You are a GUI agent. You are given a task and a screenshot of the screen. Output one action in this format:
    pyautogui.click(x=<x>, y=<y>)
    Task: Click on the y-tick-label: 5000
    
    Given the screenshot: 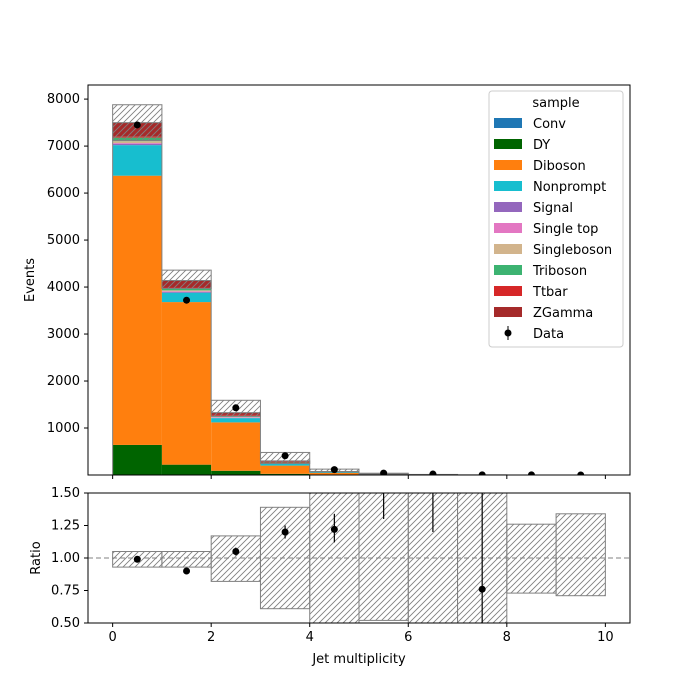 What is the action you would take?
    pyautogui.click(x=63, y=240)
    